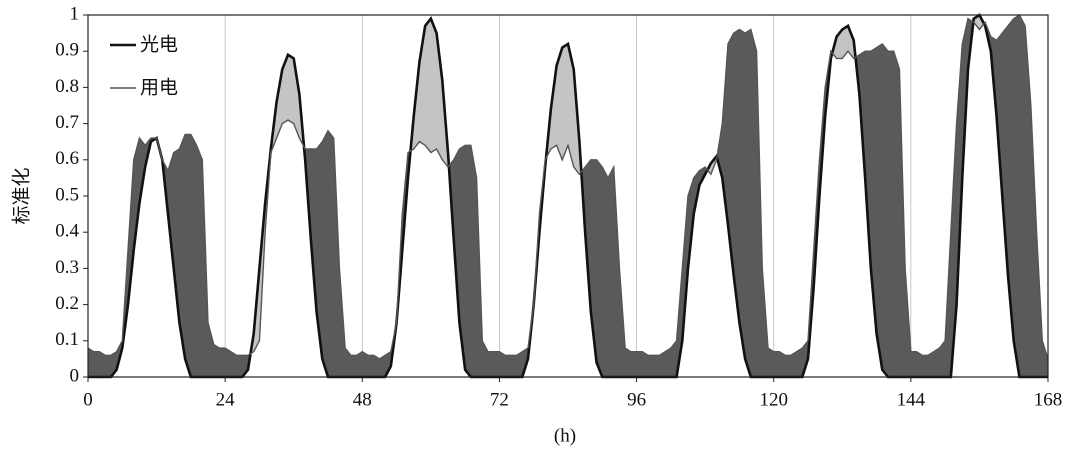 The height and width of the screenshot is (453, 1080). What do you see at coordinates (67, 303) in the screenshot?
I see `y-tick-label: 0.2` at bounding box center [67, 303].